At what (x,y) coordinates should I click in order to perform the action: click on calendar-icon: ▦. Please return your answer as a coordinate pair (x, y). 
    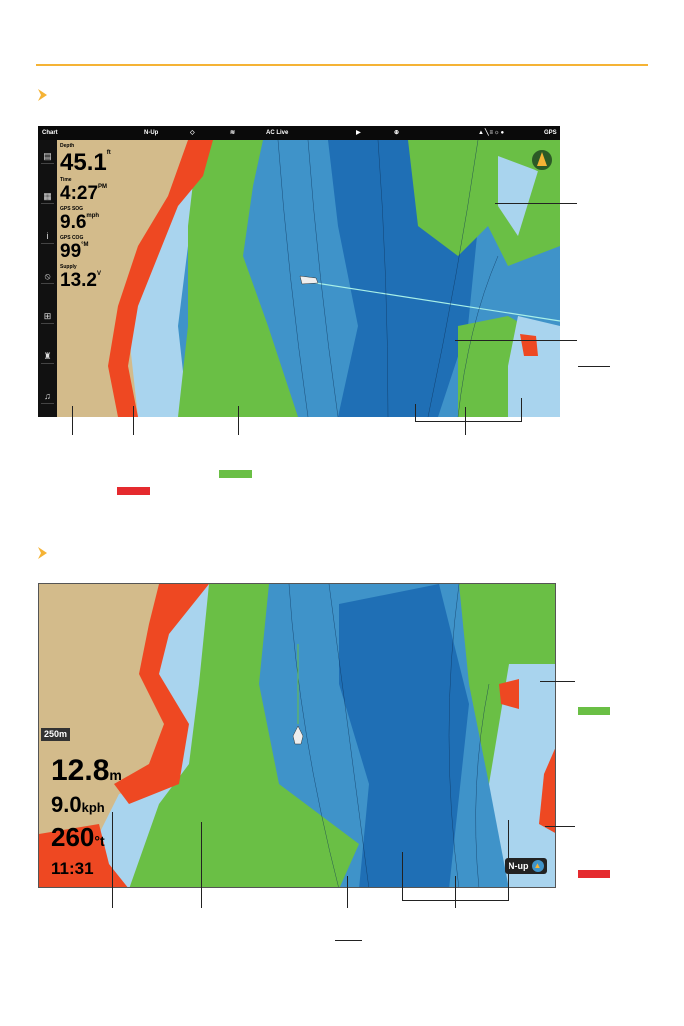
    Looking at the image, I should click on (47, 197).